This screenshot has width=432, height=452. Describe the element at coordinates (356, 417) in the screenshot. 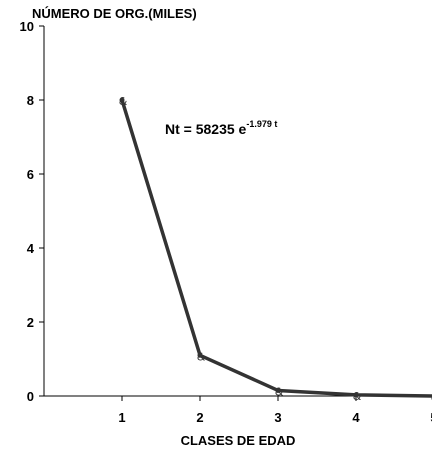

I see `x-tick-label: 4` at that location.